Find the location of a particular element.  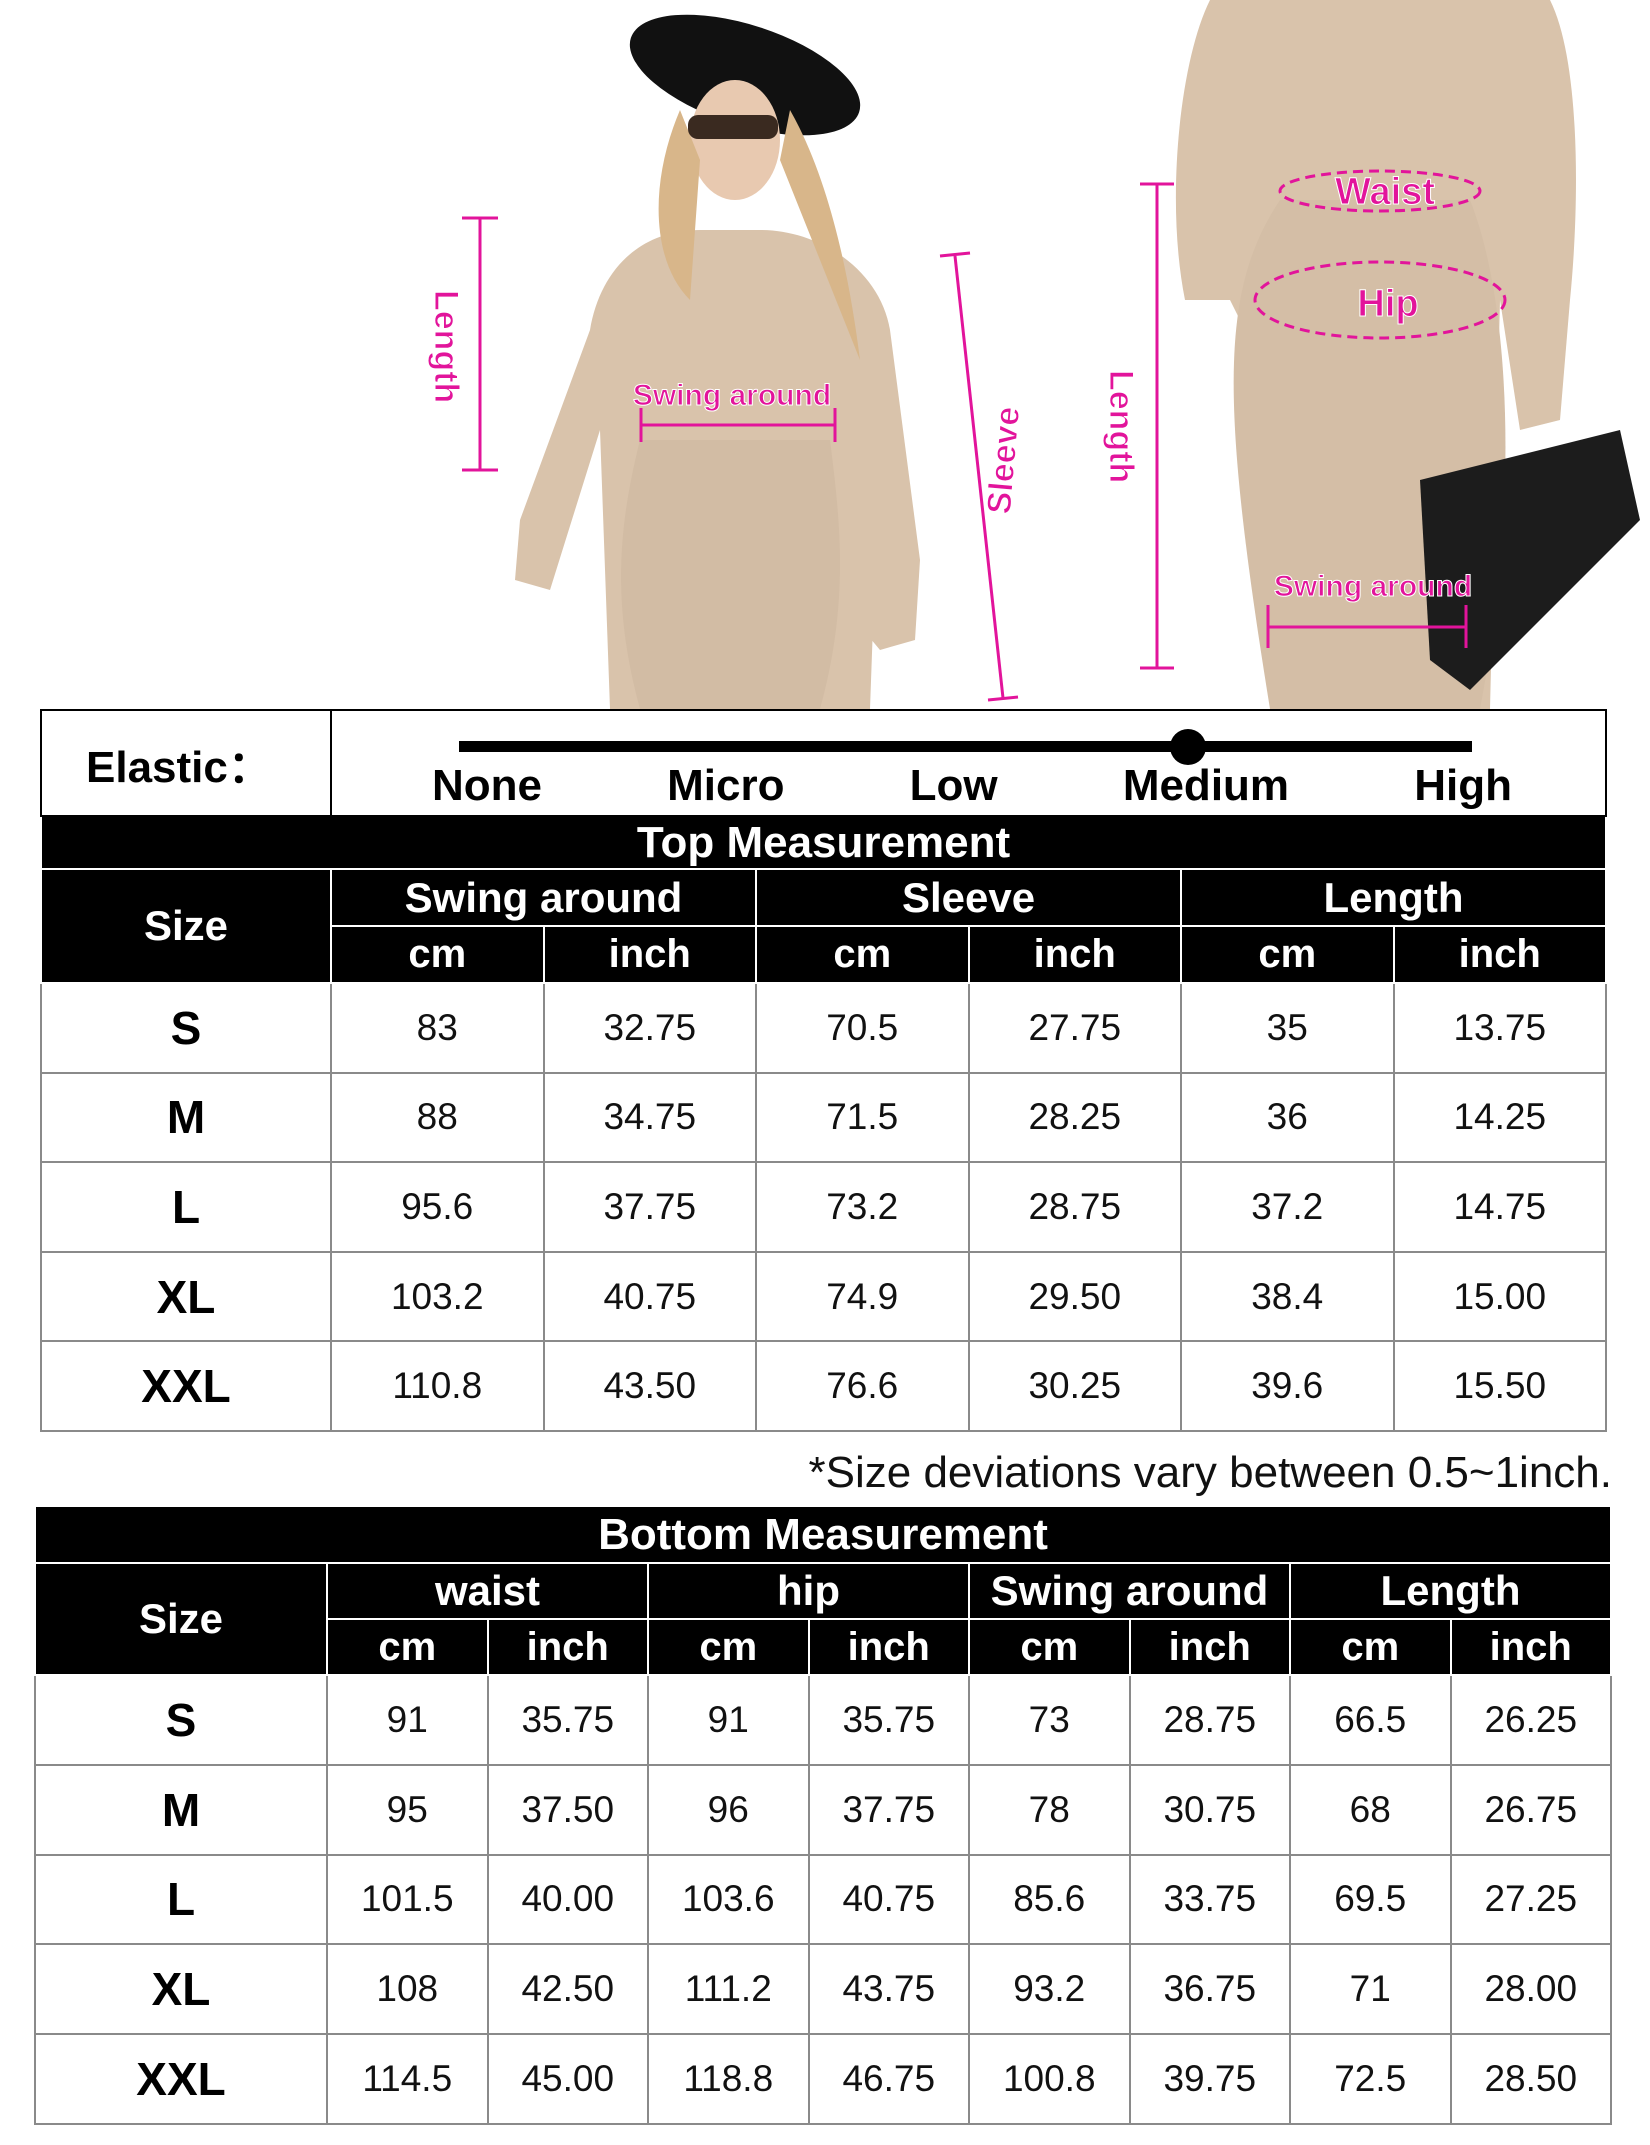

measurement-cell: 74.9 is located at coordinates (862, 1296).